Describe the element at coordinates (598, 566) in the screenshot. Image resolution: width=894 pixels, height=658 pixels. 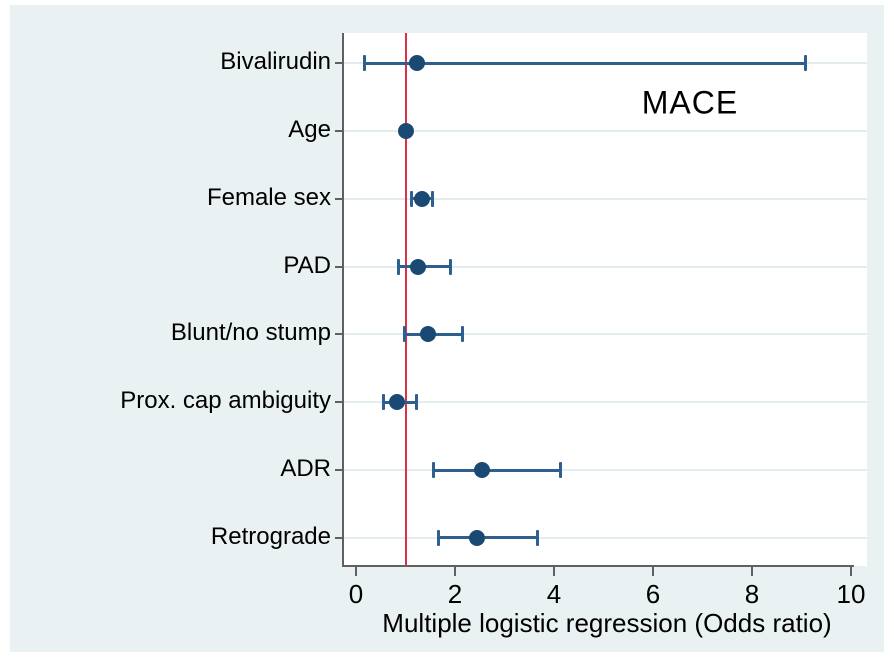
I see `x-axis-line` at that location.